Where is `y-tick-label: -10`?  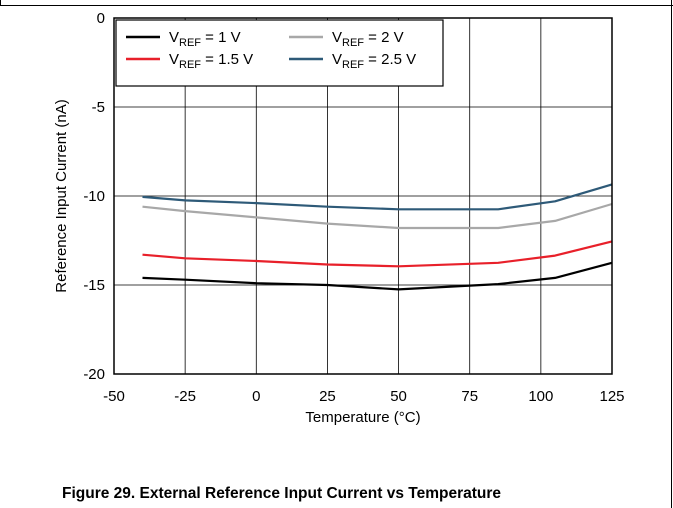
y-tick-label: -10 is located at coordinates (94, 196).